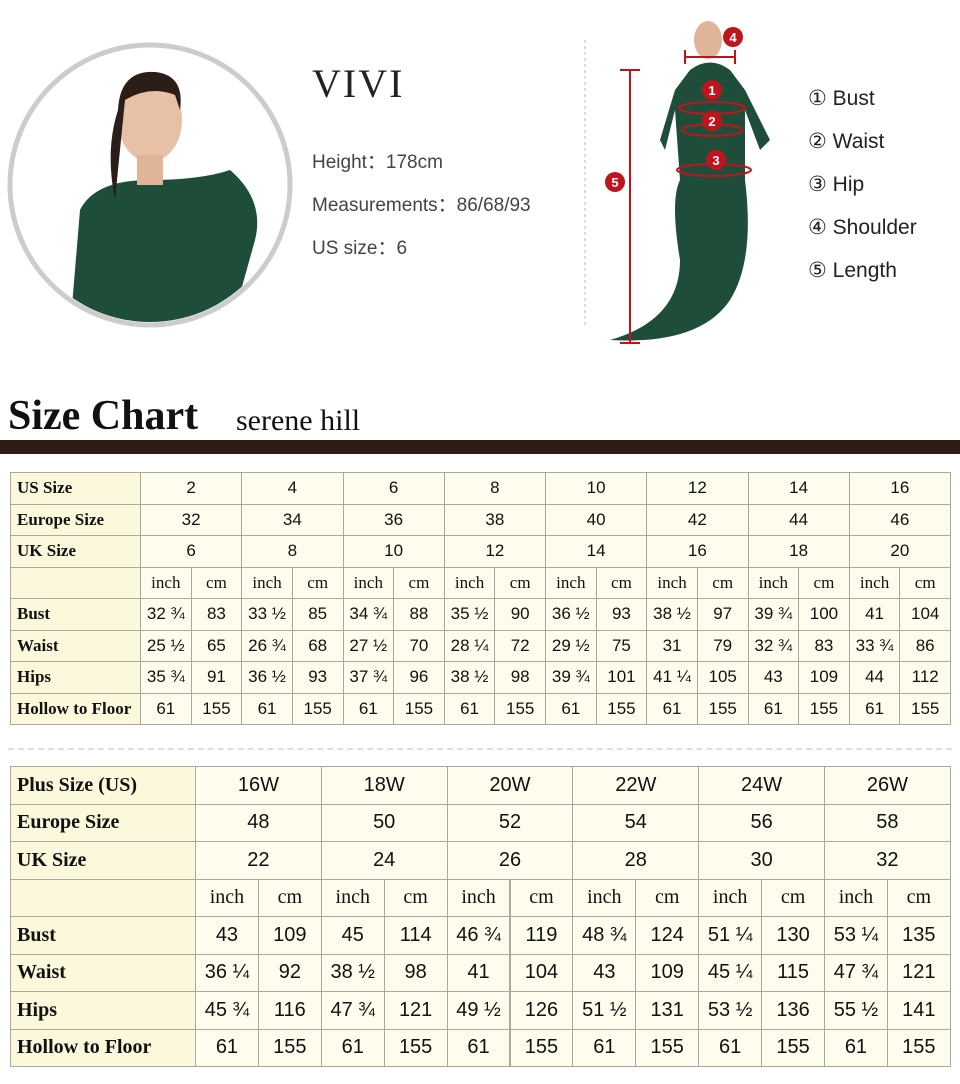 The width and height of the screenshot is (960, 1084). What do you see at coordinates (75, 519) in the screenshot?
I see `row-label: Europe Size` at bounding box center [75, 519].